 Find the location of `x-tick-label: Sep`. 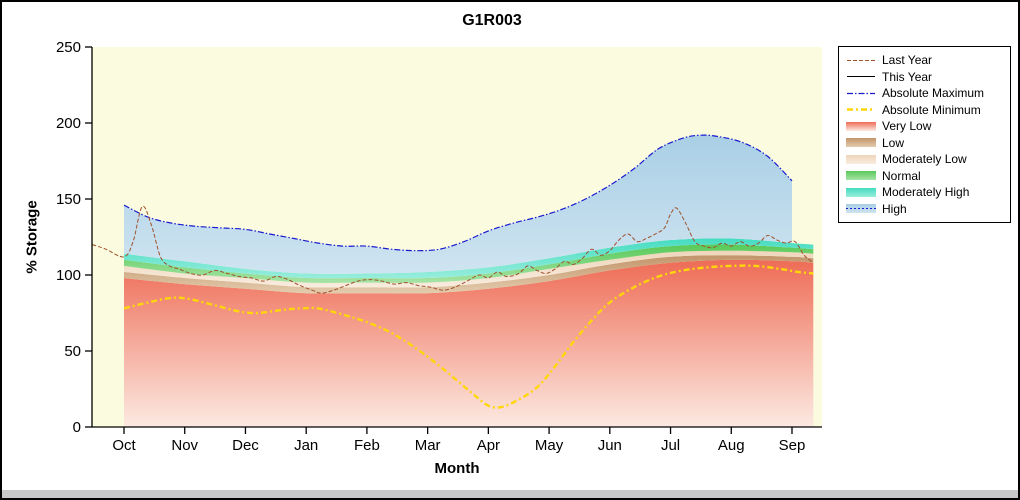

x-tick-label: Sep is located at coordinates (792, 445).